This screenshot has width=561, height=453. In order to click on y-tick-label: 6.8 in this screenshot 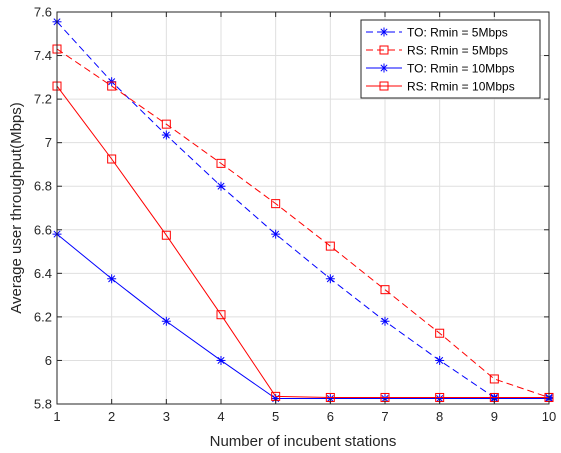, I will do `click(43, 186)`.